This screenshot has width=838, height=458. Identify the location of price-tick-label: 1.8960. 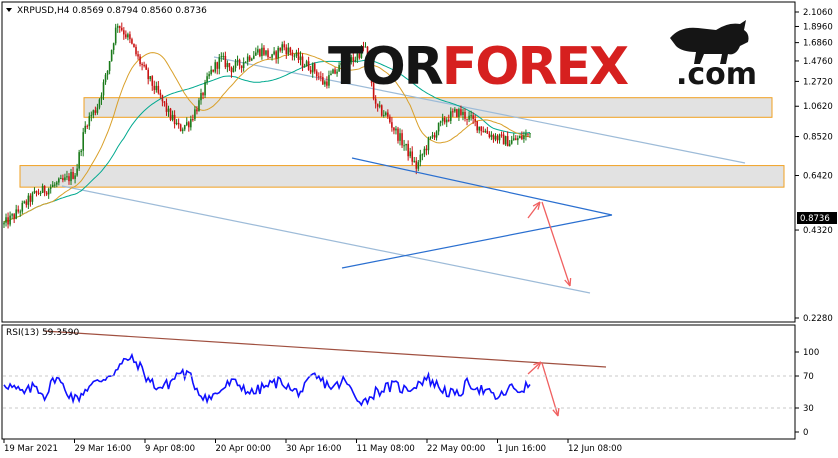
(818, 27).